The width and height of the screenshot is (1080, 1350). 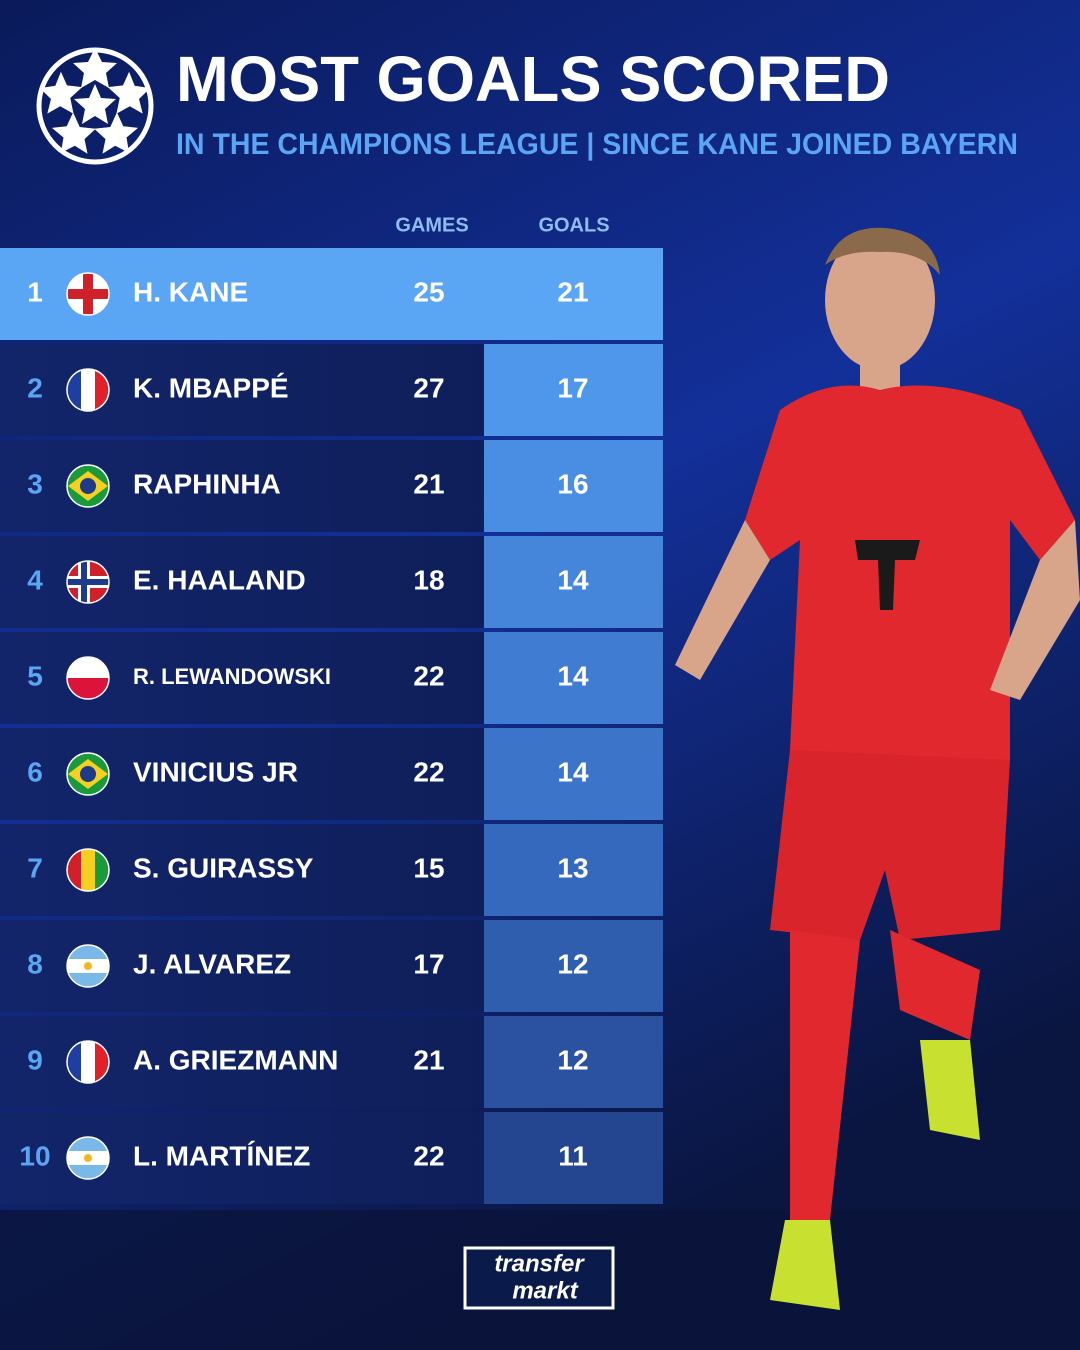 I want to click on table-row: 3 RAPHINHA 21 16, so click(x=331, y=486).